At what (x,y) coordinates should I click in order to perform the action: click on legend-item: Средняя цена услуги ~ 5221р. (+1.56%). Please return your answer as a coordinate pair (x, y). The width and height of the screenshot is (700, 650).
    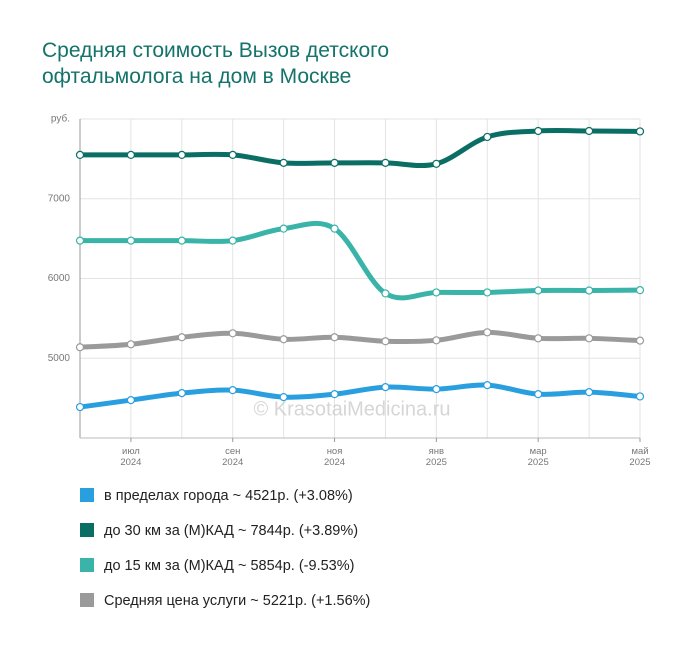
    Looking at the image, I should click on (225, 601).